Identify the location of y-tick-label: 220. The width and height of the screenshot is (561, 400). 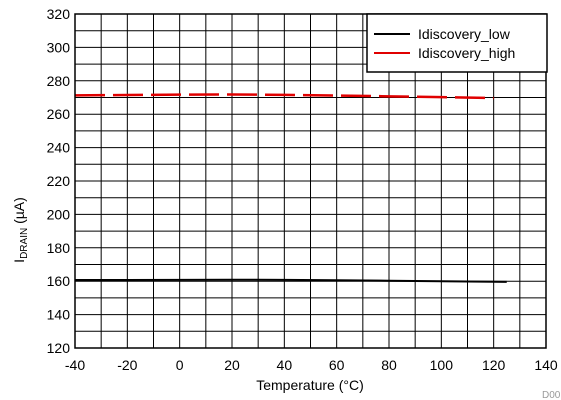
(59, 181).